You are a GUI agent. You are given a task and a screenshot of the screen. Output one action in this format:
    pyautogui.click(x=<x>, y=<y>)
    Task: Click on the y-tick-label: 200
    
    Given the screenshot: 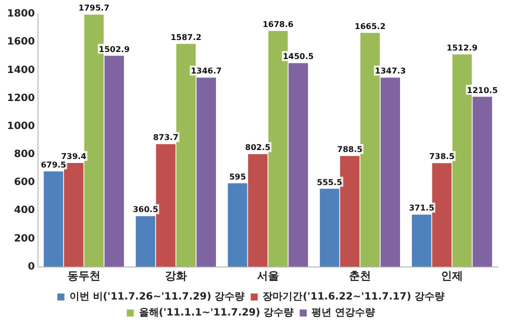 What is the action you would take?
    pyautogui.click(x=24, y=238)
    